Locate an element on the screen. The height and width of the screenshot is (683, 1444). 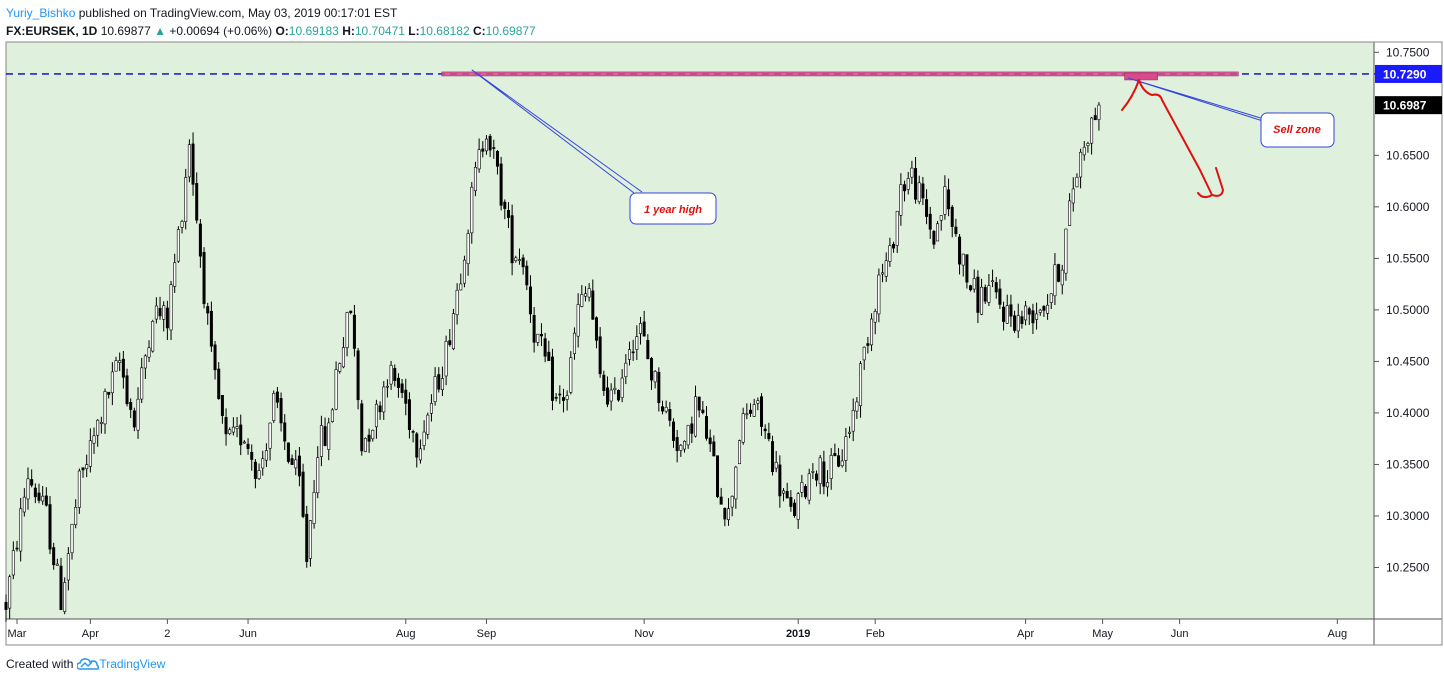
one-year-high-callout is located at coordinates (673, 208).